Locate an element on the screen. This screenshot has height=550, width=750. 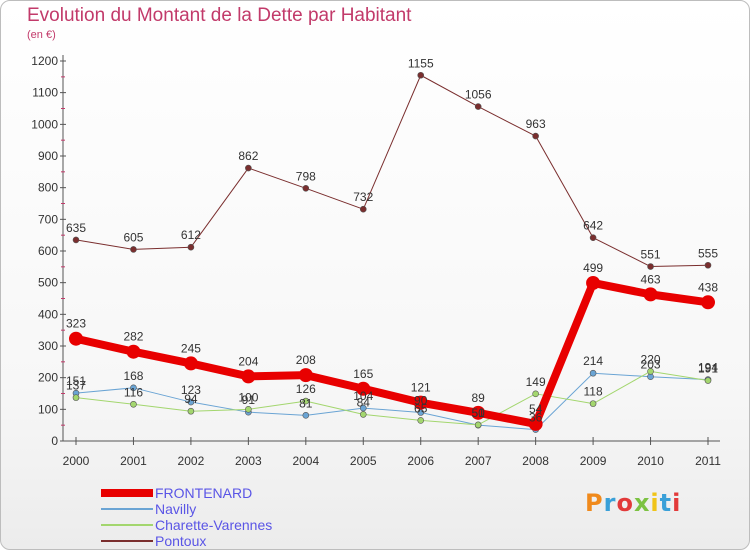
data-label-charette-varennes: 94 is located at coordinates (191, 399).